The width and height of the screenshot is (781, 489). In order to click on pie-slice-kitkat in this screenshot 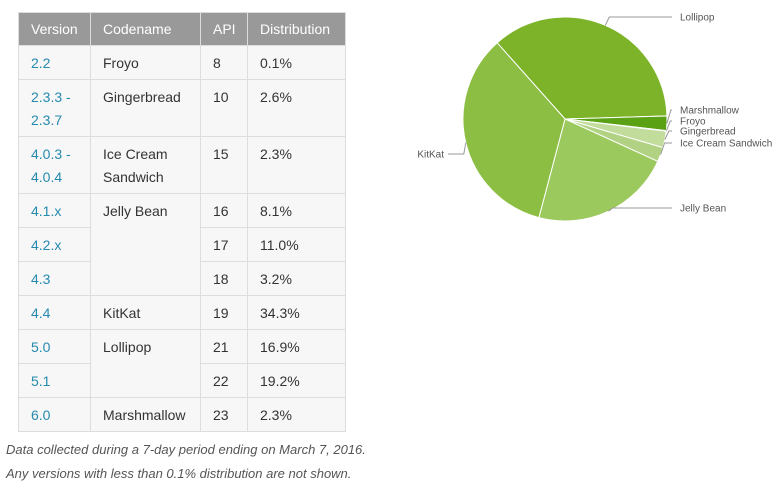, I will do `click(514, 130)`.